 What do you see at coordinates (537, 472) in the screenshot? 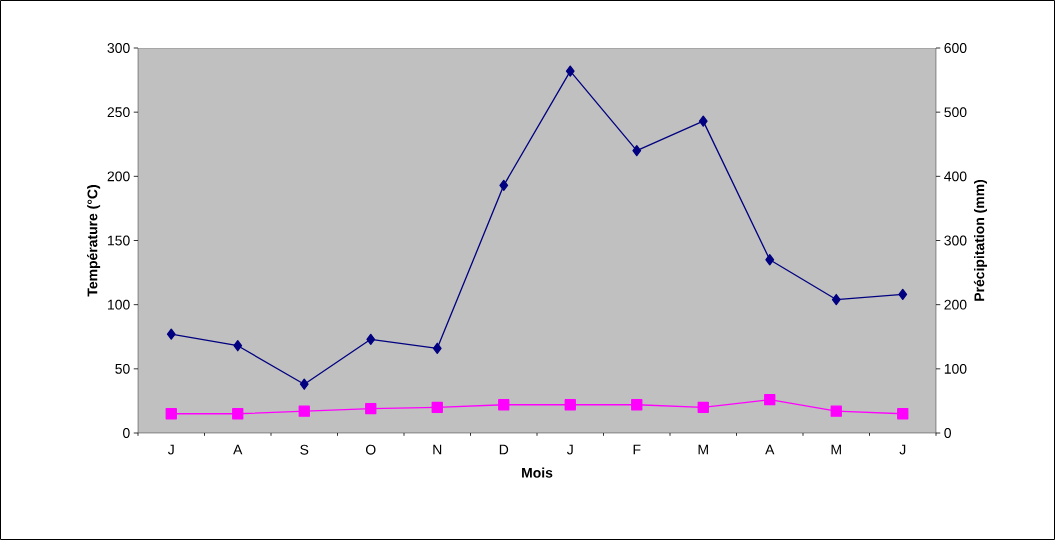
I see `x-axis-title: Mois` at bounding box center [537, 472].